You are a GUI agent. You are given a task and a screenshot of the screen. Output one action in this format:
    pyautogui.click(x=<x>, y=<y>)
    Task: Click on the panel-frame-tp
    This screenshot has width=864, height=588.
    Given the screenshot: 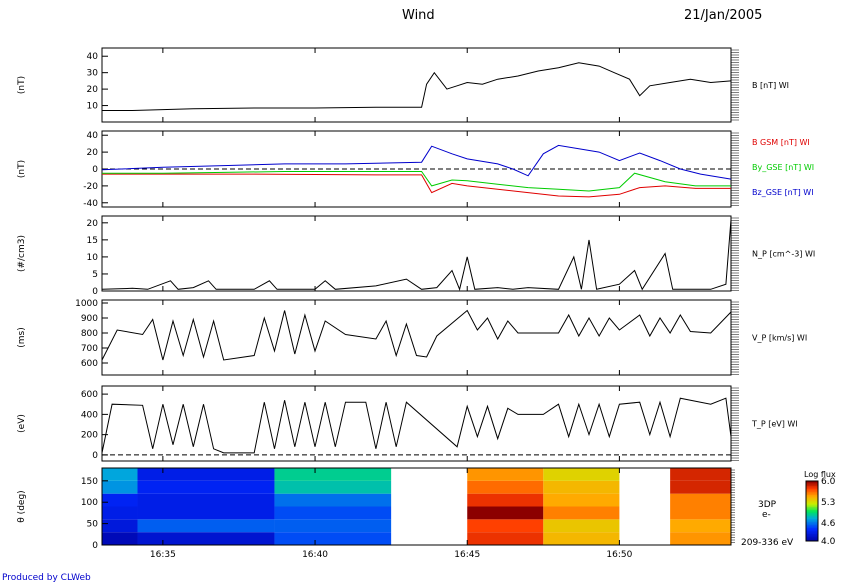 What is the action you would take?
    pyautogui.click(x=416, y=423)
    